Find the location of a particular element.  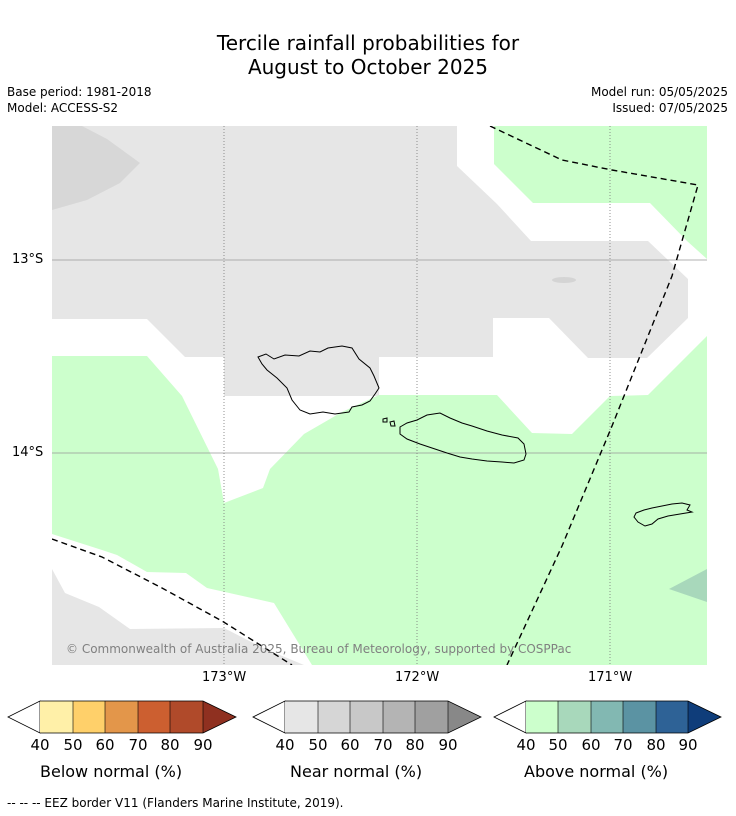

near-tick-70: 70 is located at coordinates (383, 745).